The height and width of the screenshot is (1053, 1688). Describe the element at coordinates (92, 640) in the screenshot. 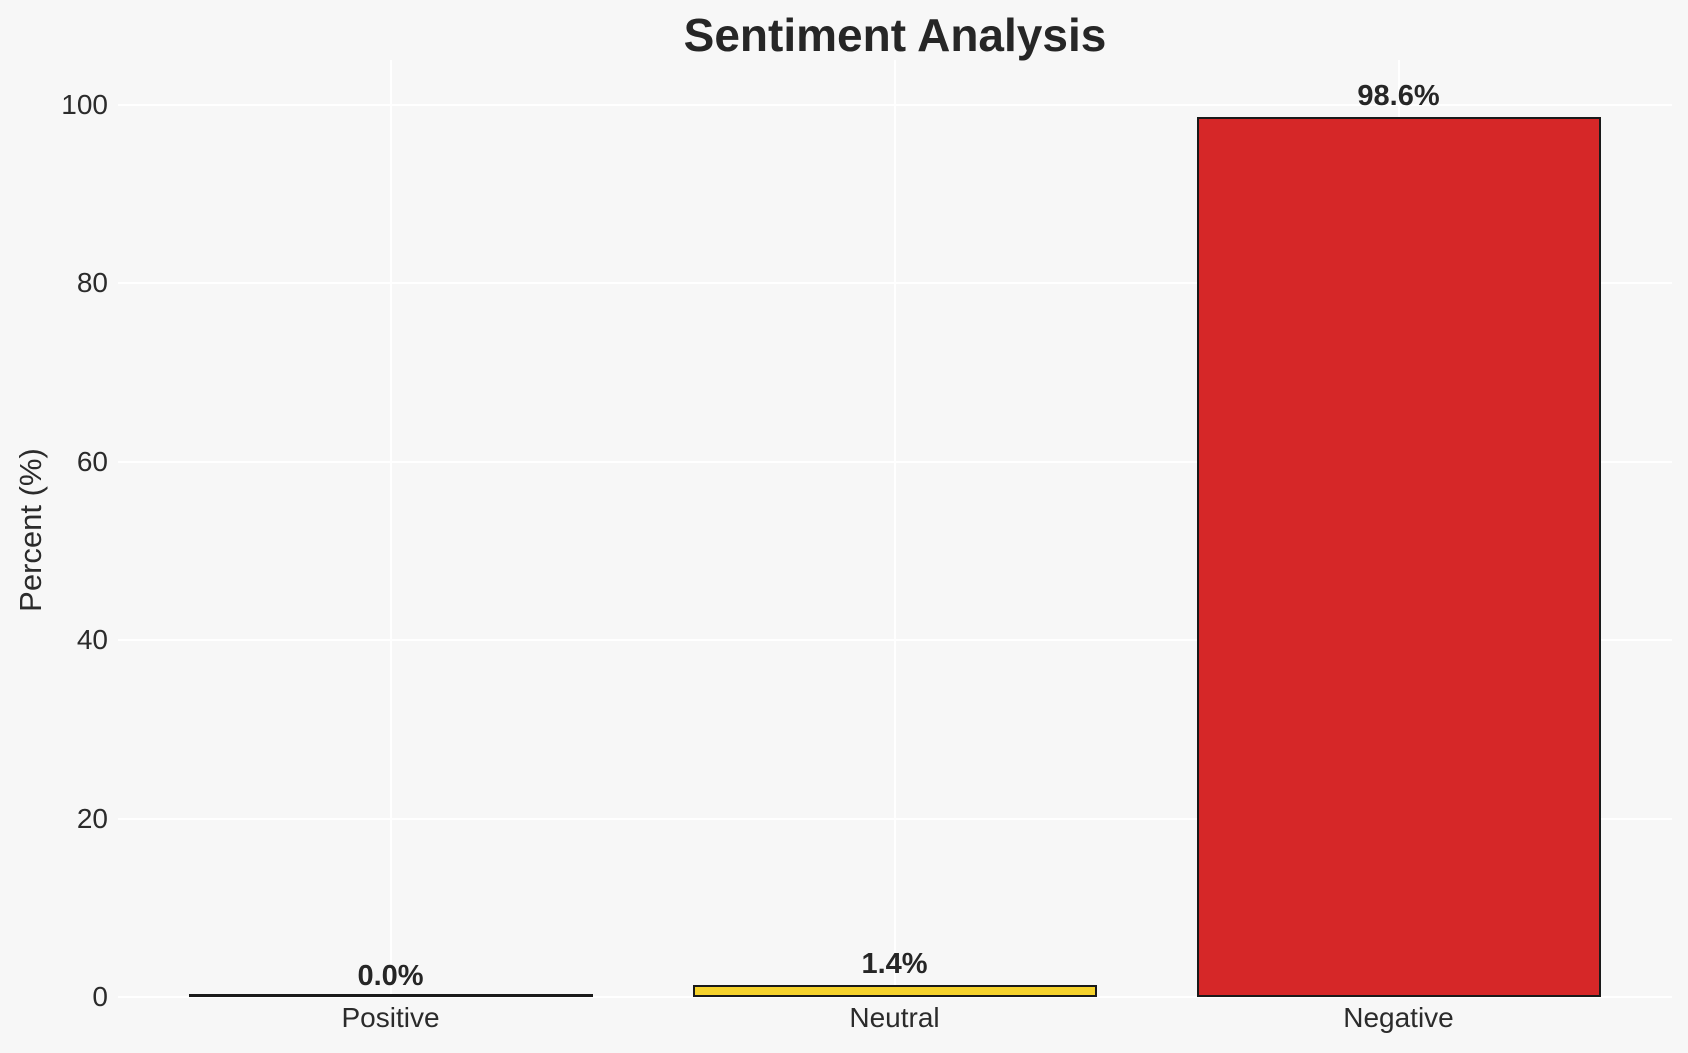

I see `y-tick-label: 40` at that location.